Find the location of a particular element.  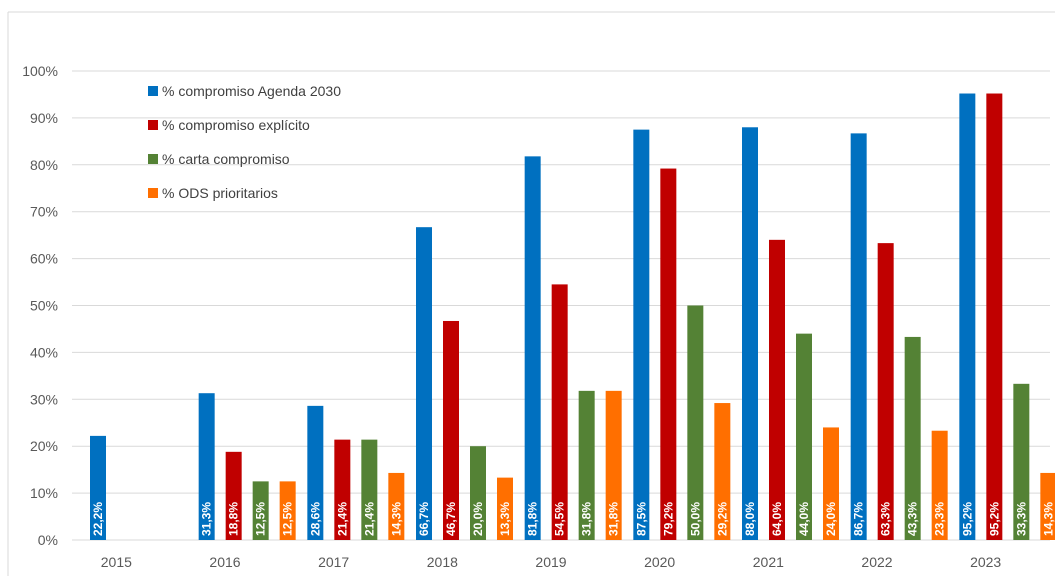

y-tick-label: 80% is located at coordinates (44, 165).